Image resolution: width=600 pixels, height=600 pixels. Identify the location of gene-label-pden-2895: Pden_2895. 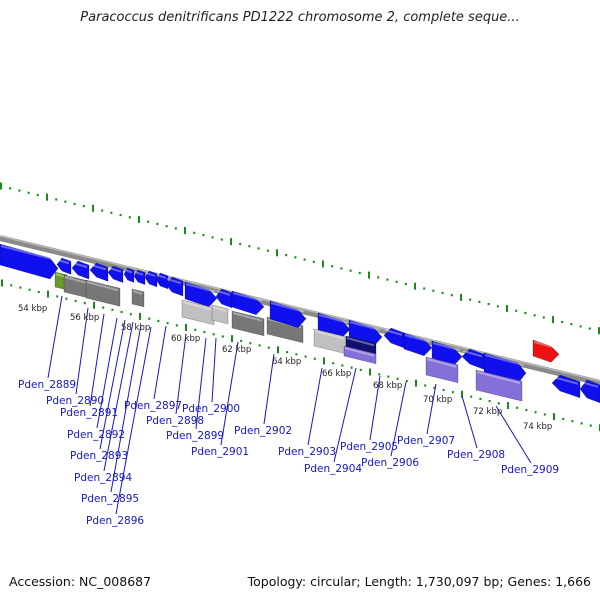
(110, 499).